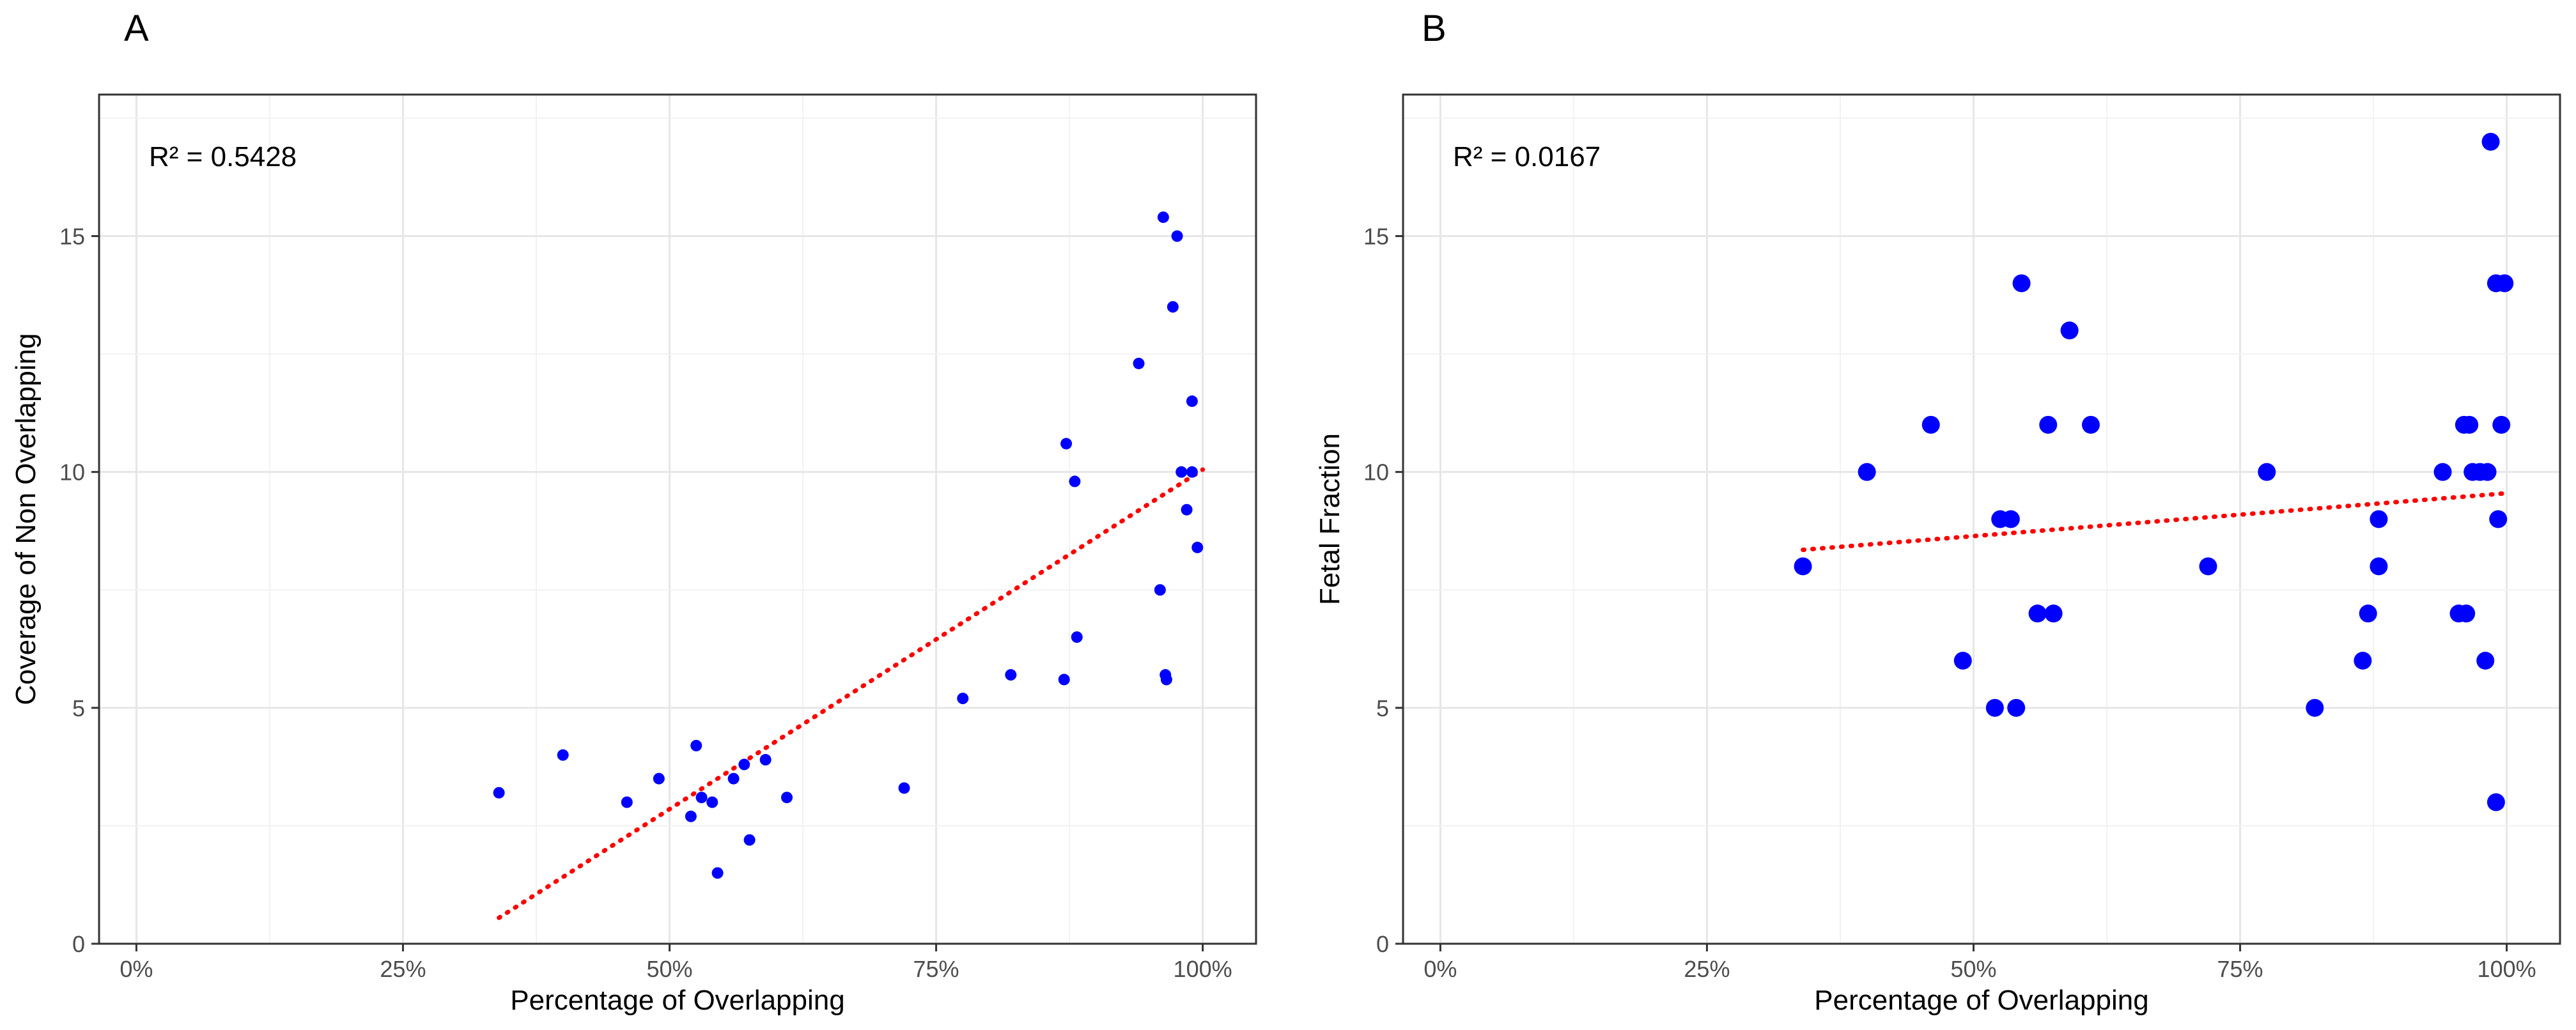 The width and height of the screenshot is (2576, 1030). Describe the element at coordinates (1330, 519) in the screenshot. I see `y-axis-label: Fetal Fraction` at that location.